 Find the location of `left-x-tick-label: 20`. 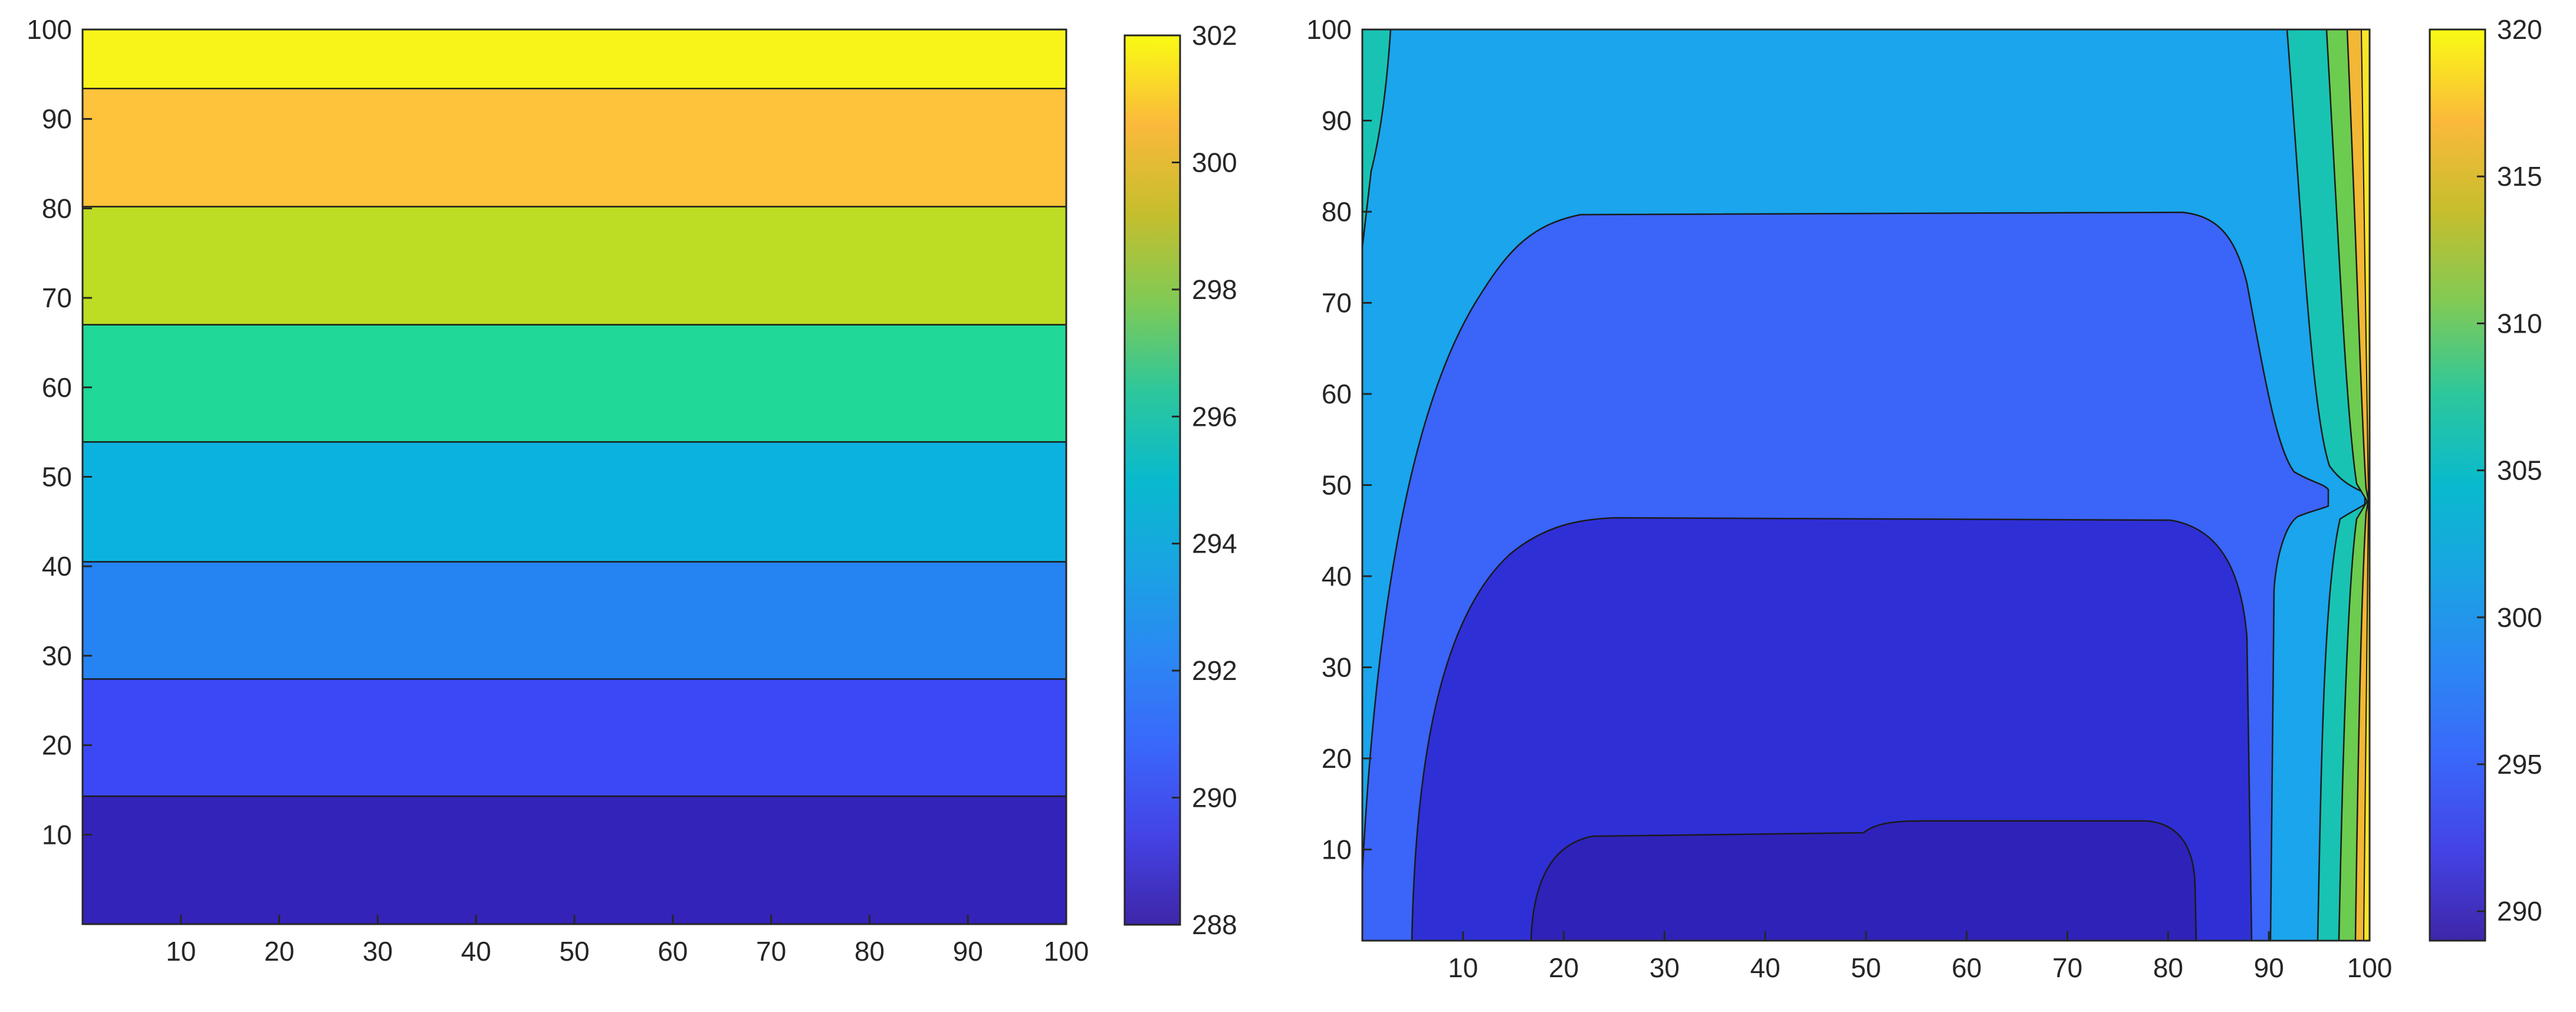

left-x-tick-label: 20 is located at coordinates (279, 951).